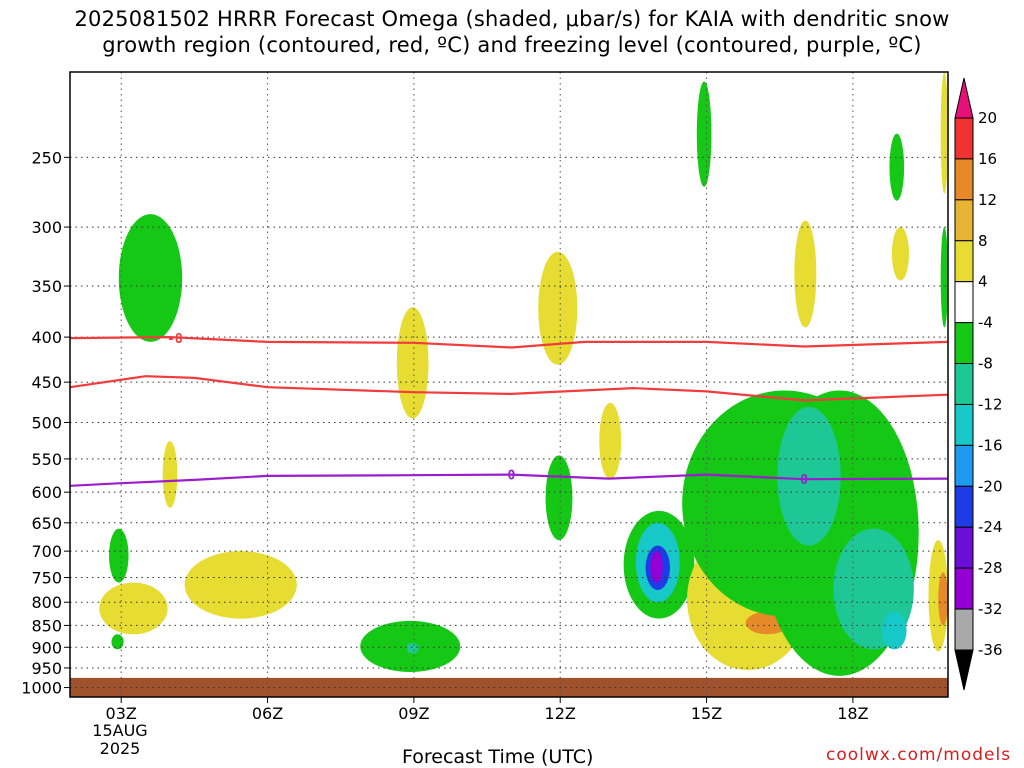  What do you see at coordinates (804, 480) in the screenshot?
I see `contour-label-2: 0` at bounding box center [804, 480].